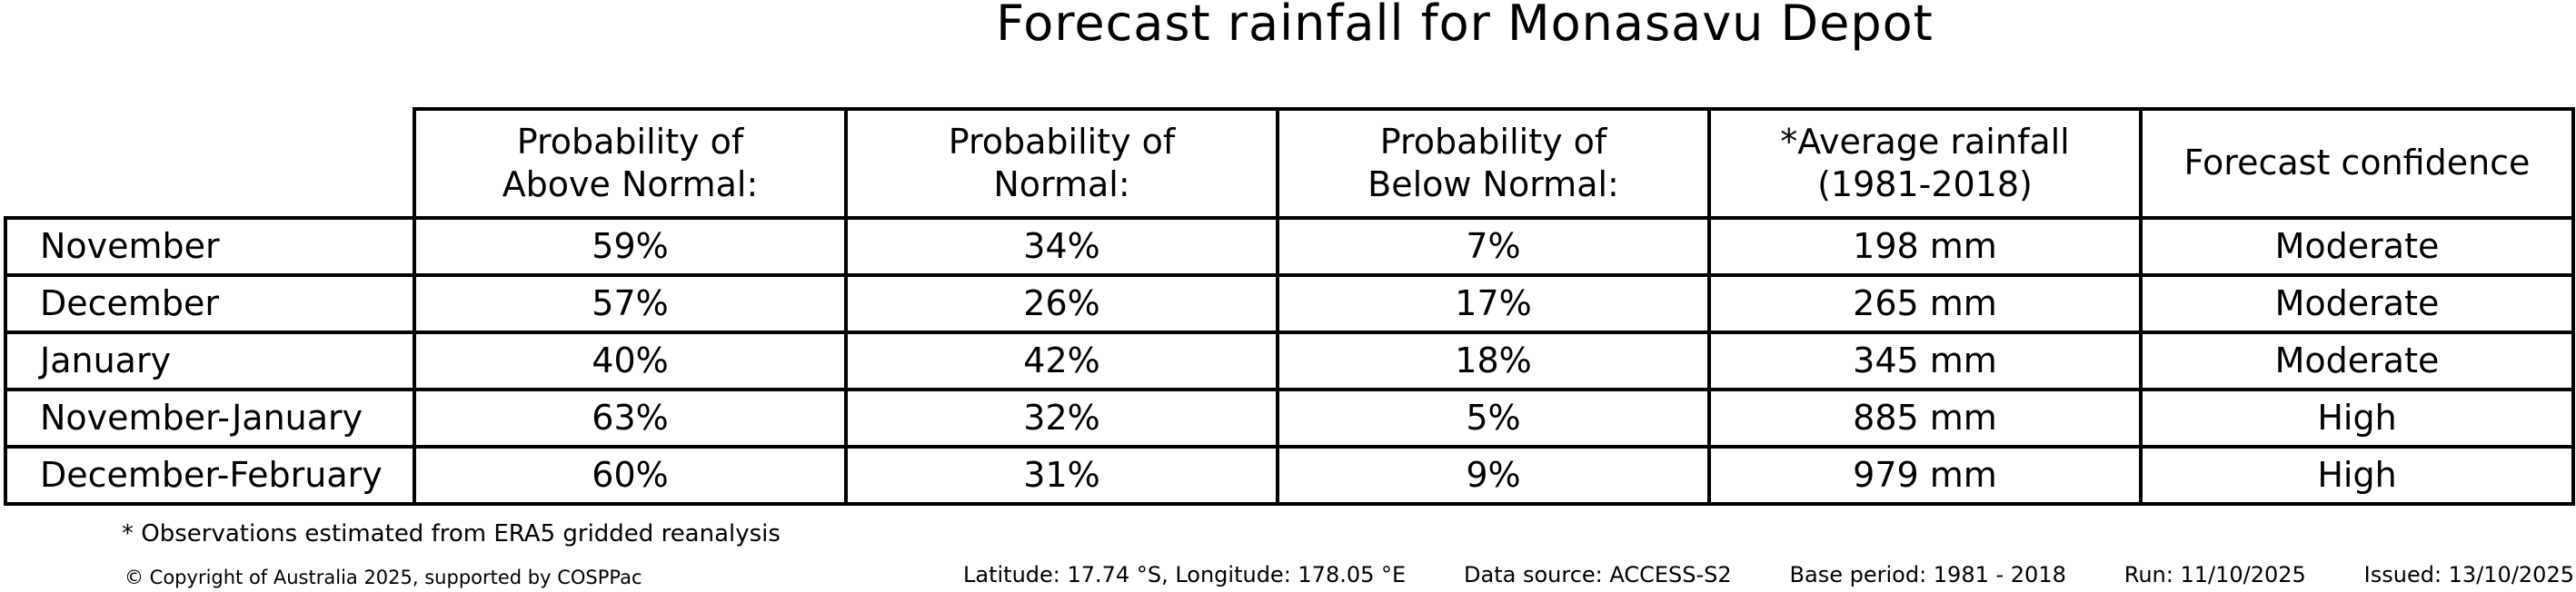 The width and height of the screenshot is (2576, 592). Describe the element at coordinates (1061, 303) in the screenshot. I see `cell-normal: 26%` at that location.